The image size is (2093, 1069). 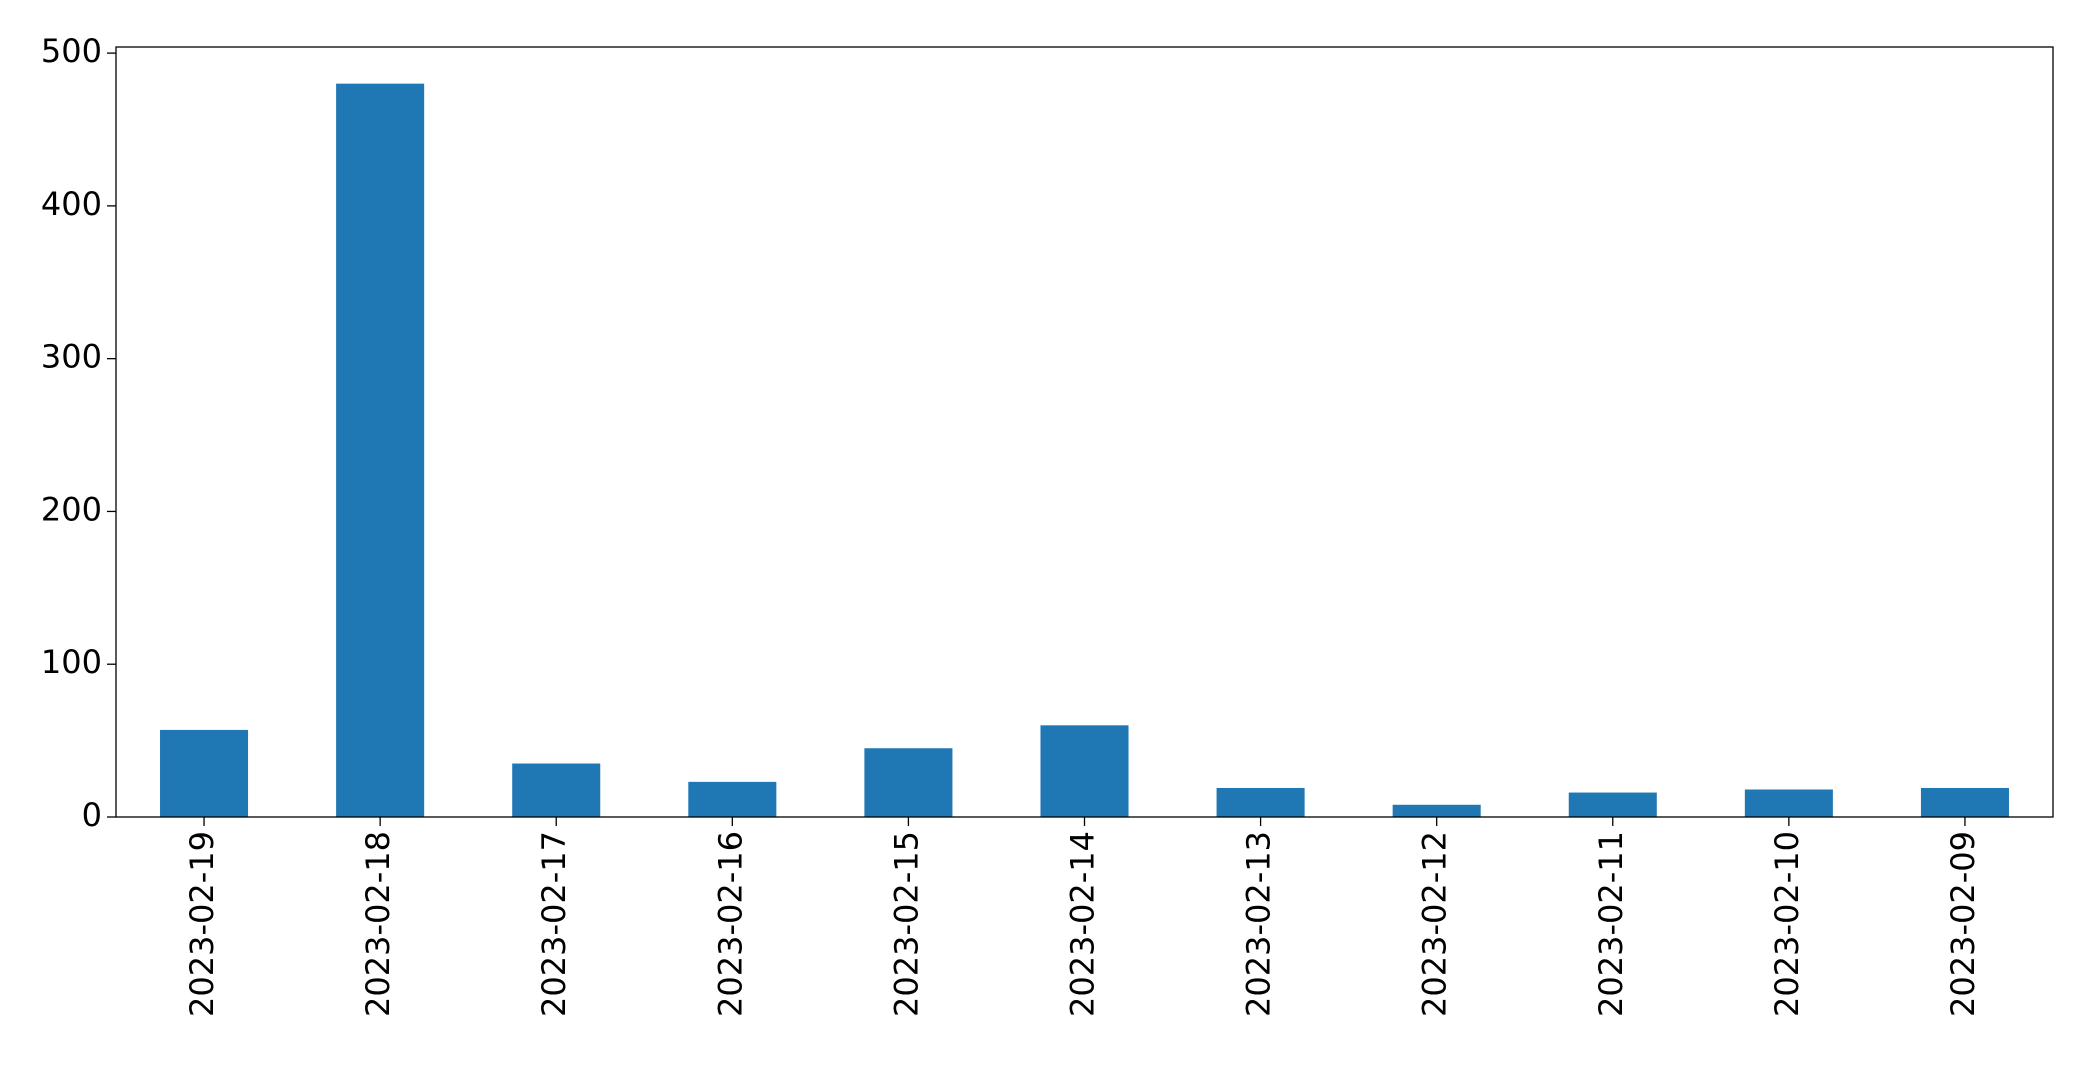 What do you see at coordinates (202, 924) in the screenshot?
I see `x-tick-label: 2023-02-19` at bounding box center [202, 924].